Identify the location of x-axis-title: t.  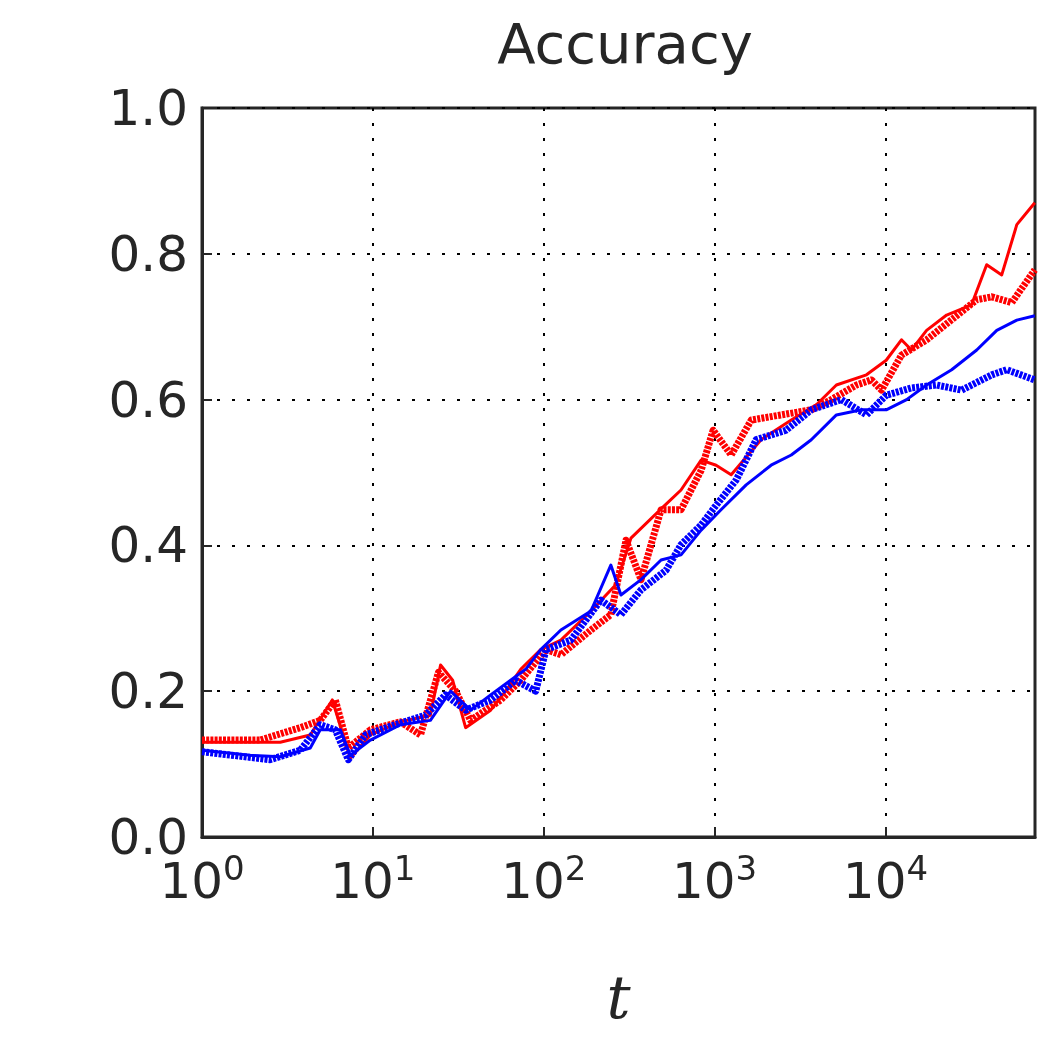
(619, 997).